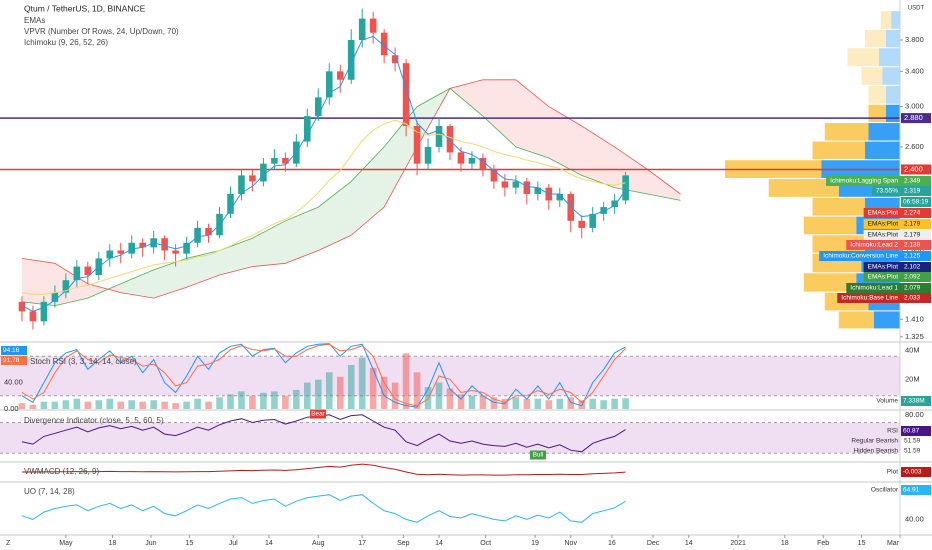 Image resolution: width=932 pixels, height=550 pixels. I want to click on price-label-value: 2.319, so click(912, 191).